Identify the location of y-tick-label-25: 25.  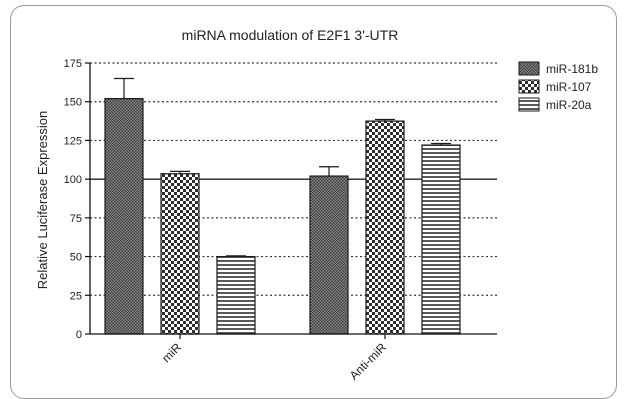
(76, 296).